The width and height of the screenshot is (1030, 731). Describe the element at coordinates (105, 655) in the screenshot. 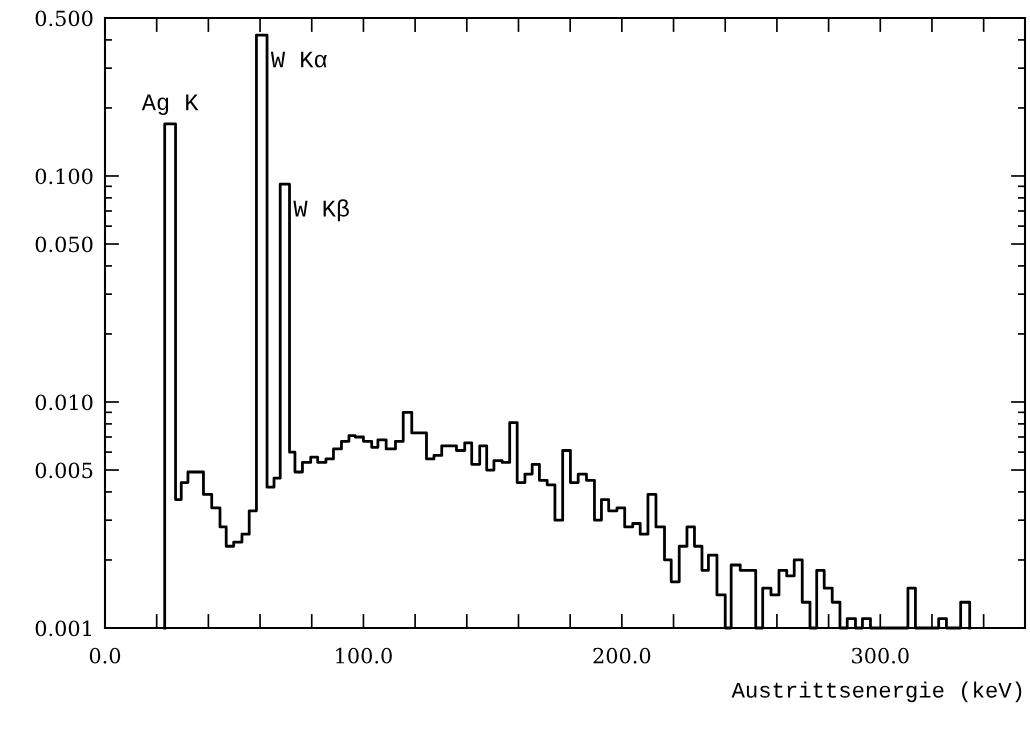

I see `x-tick-label: 0.0` at that location.